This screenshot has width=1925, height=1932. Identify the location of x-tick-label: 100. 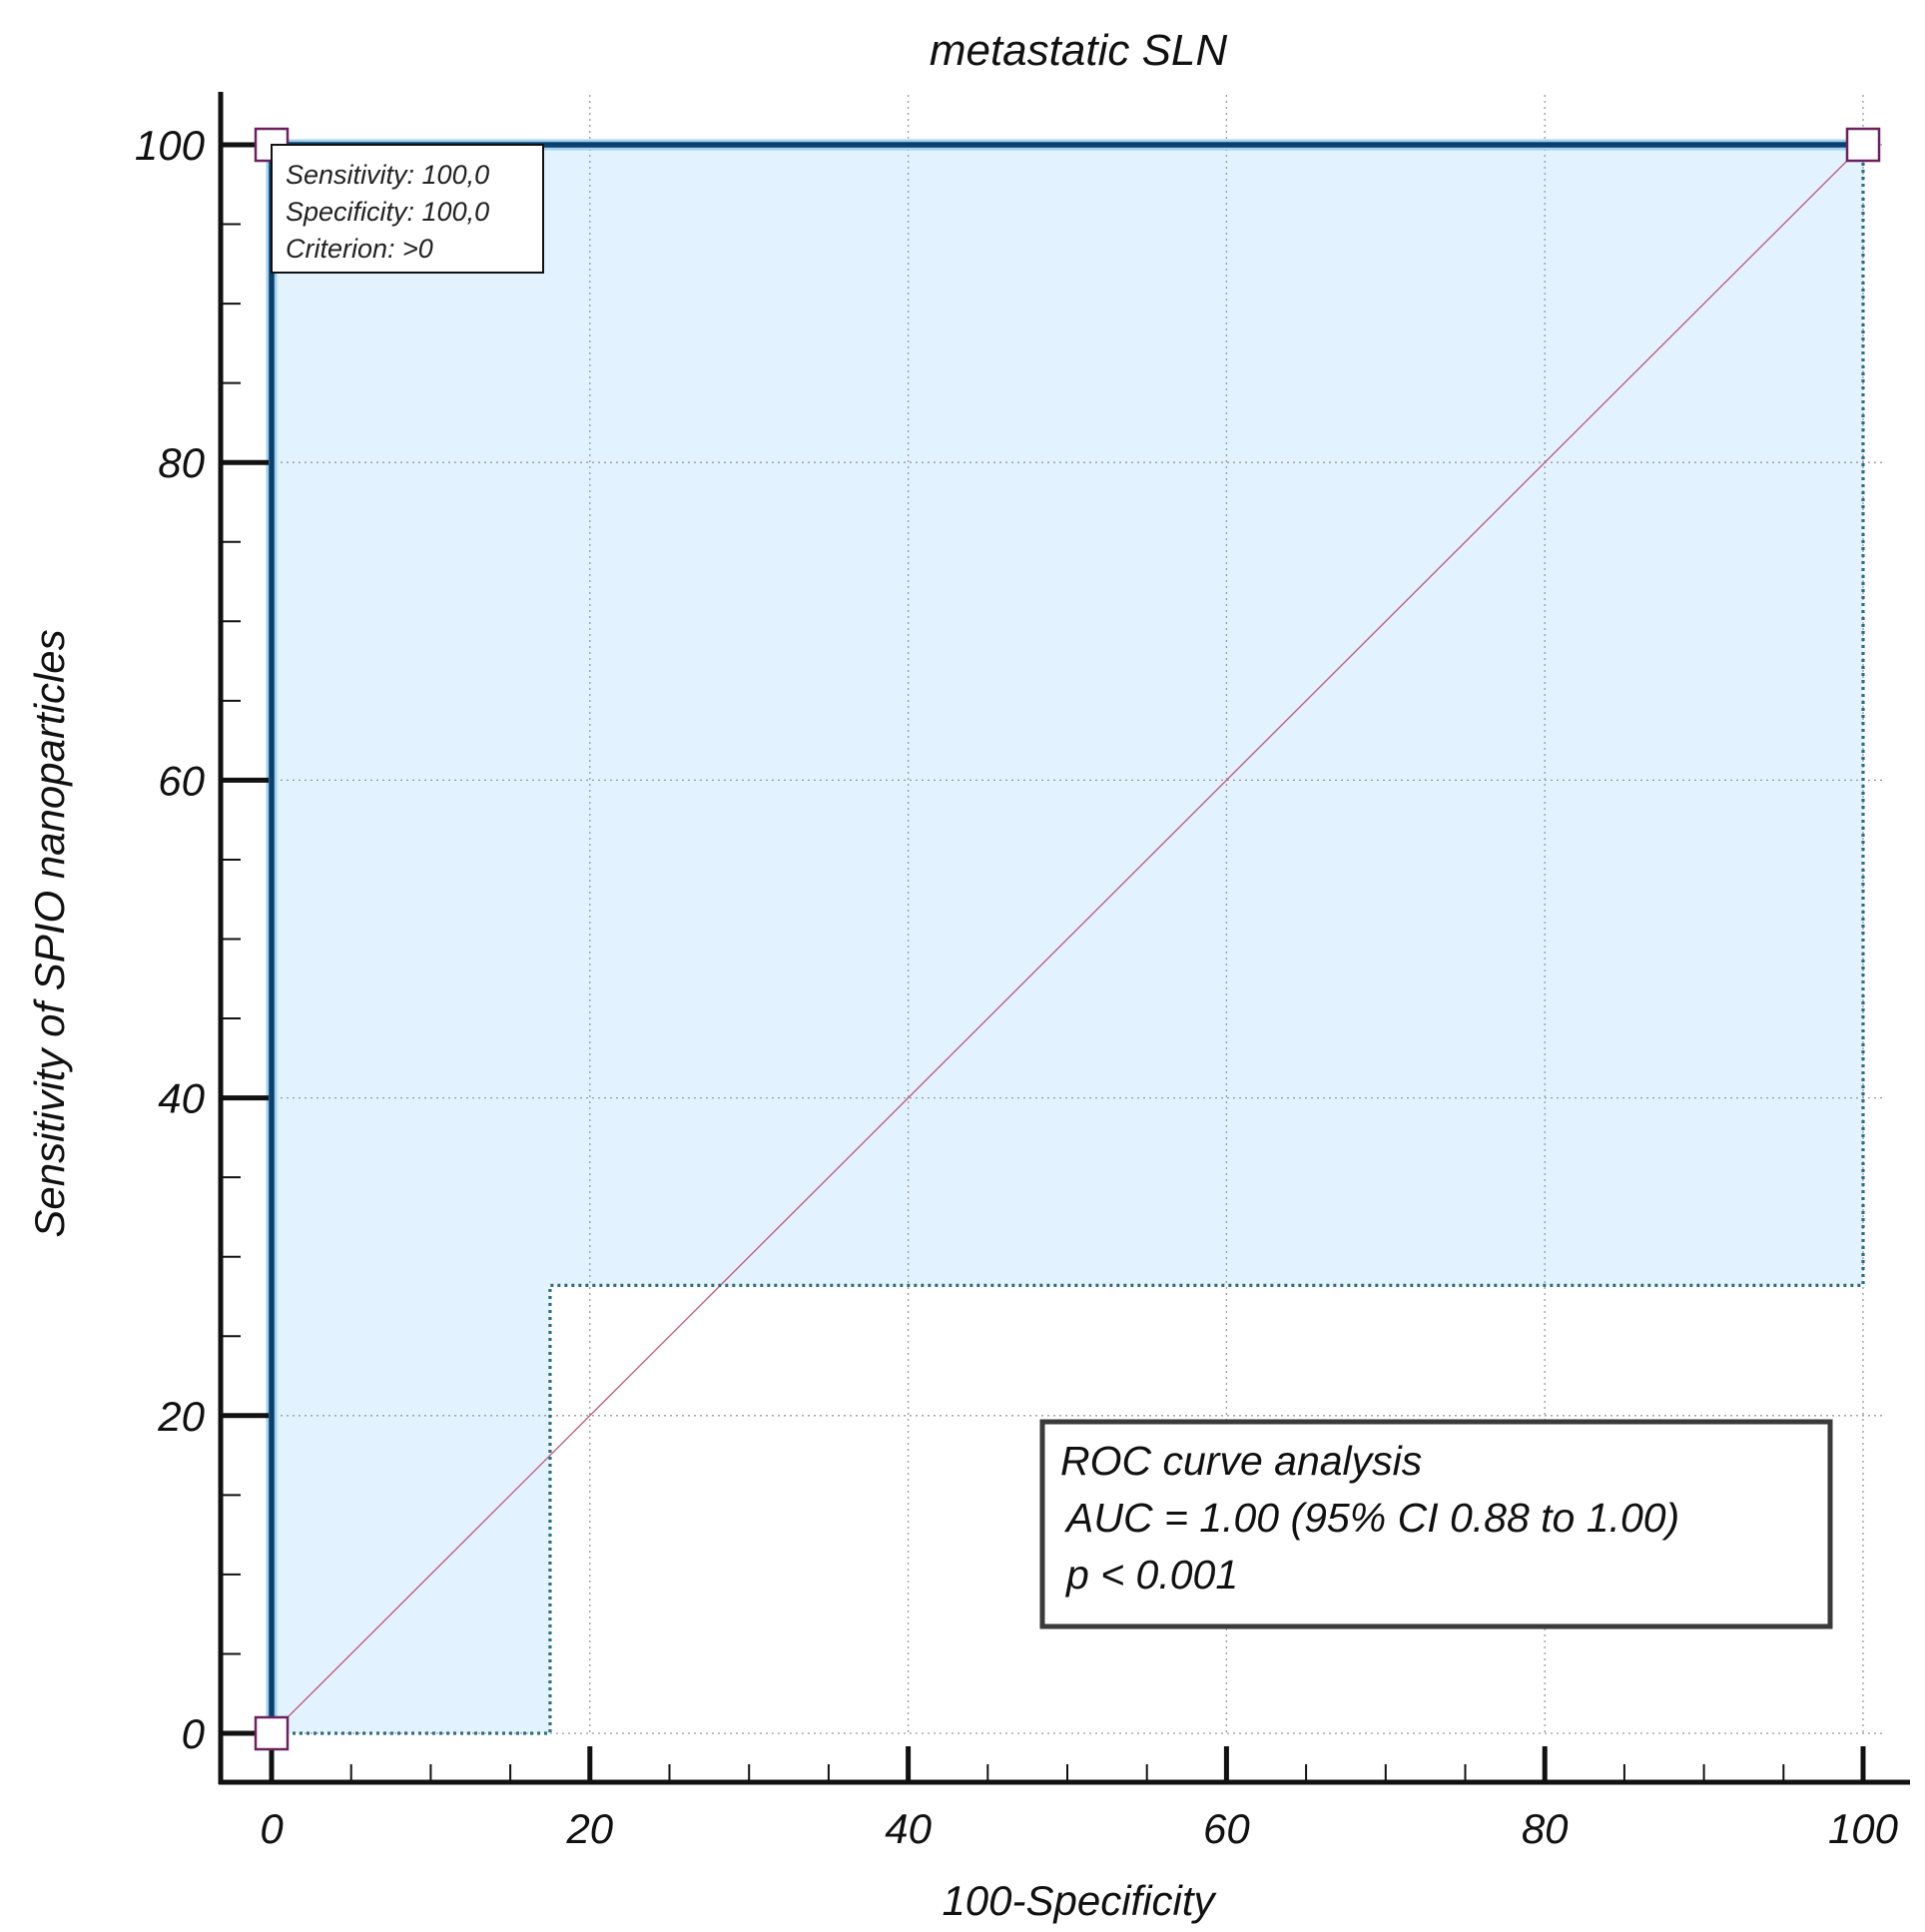
(1863, 1829).